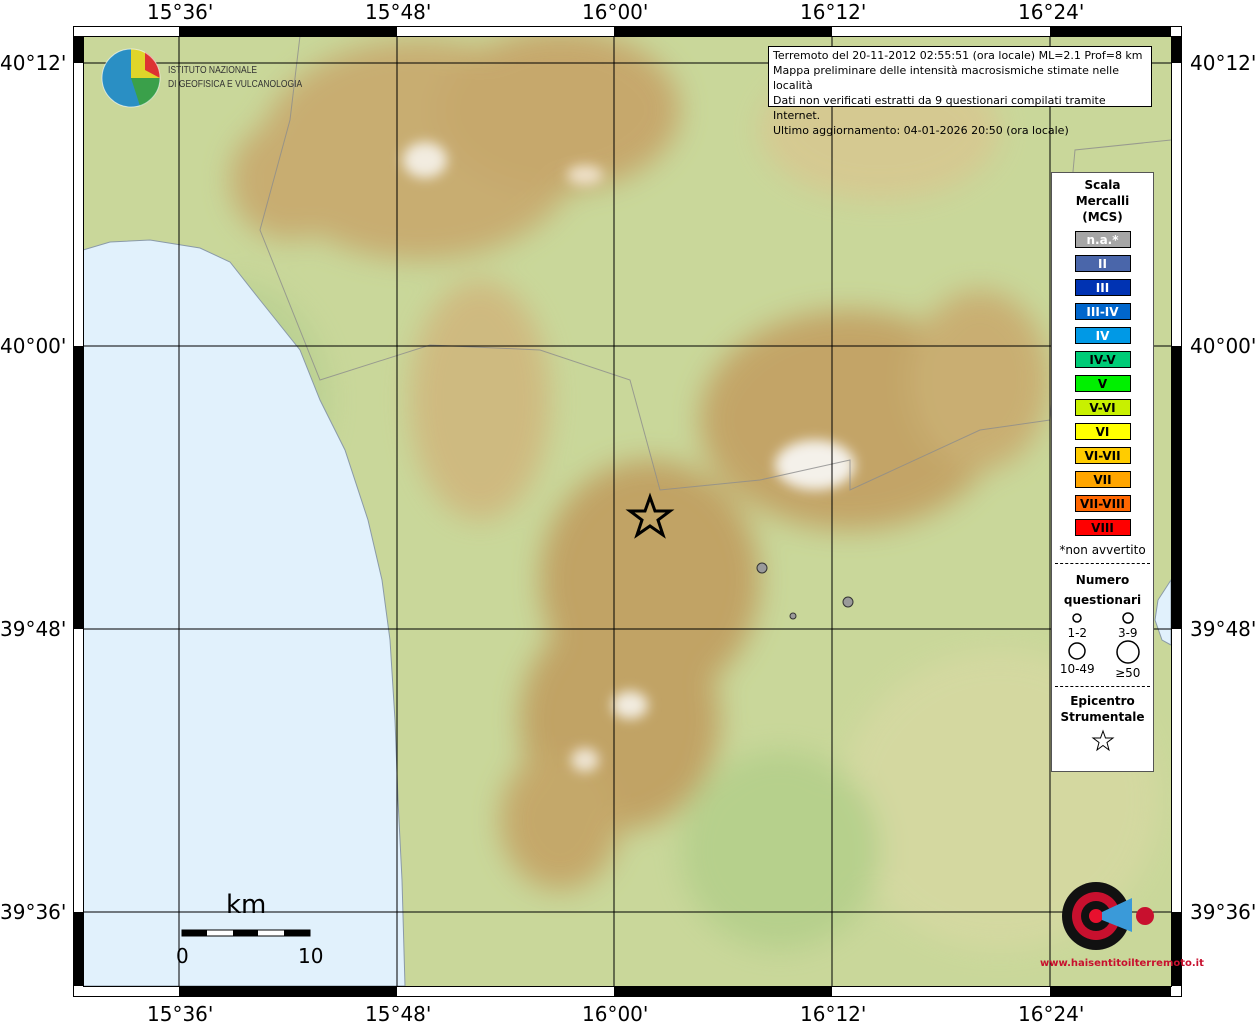  Describe the element at coordinates (833, 12) in the screenshot. I see `lon-tick-top: 16°12'` at that location.